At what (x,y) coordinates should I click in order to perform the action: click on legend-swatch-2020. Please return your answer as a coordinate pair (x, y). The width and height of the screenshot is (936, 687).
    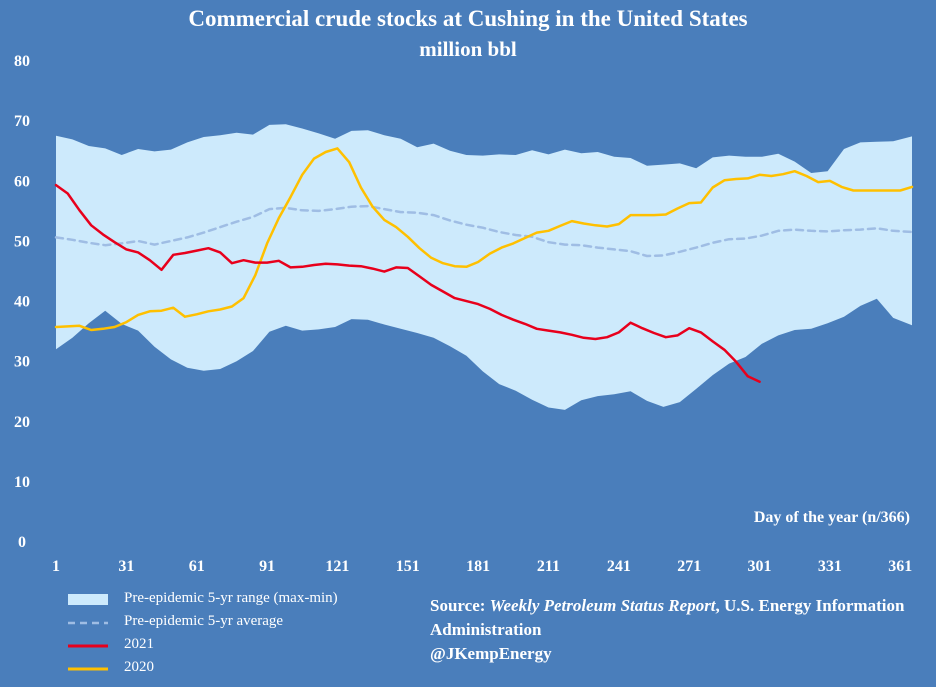
    Looking at the image, I should click on (88, 668).